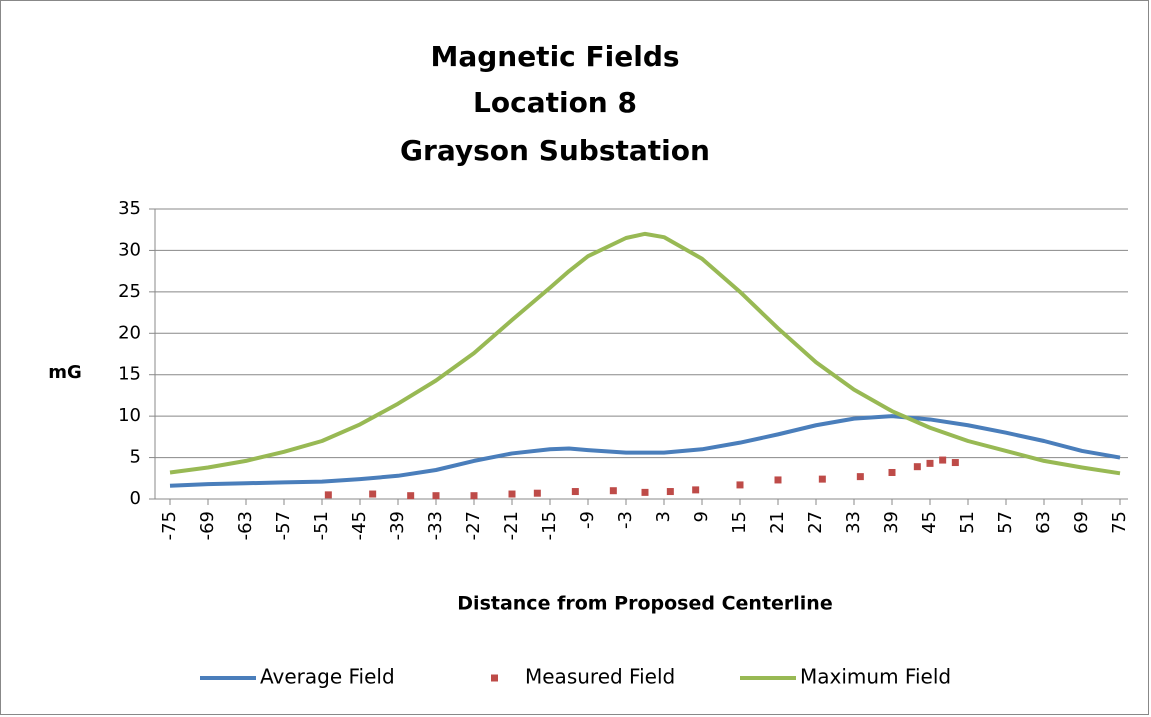 This screenshot has width=1151, height=717. I want to click on y-tick-label: 0, so click(135, 498).